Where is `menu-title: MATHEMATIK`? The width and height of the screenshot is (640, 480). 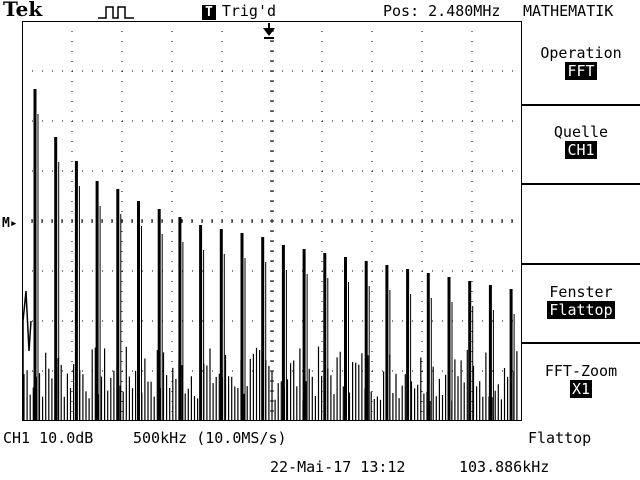
menu-title: MATHEMATIK is located at coordinates (568, 11).